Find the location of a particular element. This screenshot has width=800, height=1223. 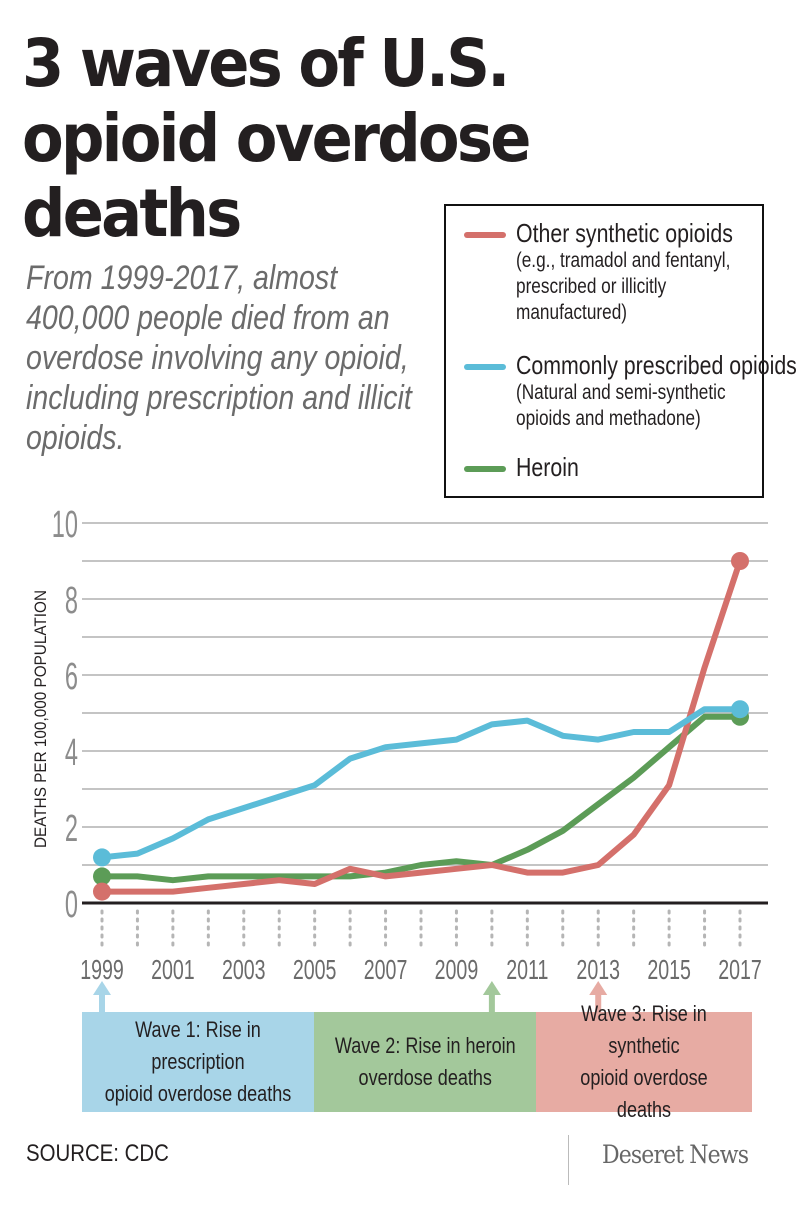

y-axis-ticks: 0 2 4 6 8 10 is located at coordinates (65, 713).